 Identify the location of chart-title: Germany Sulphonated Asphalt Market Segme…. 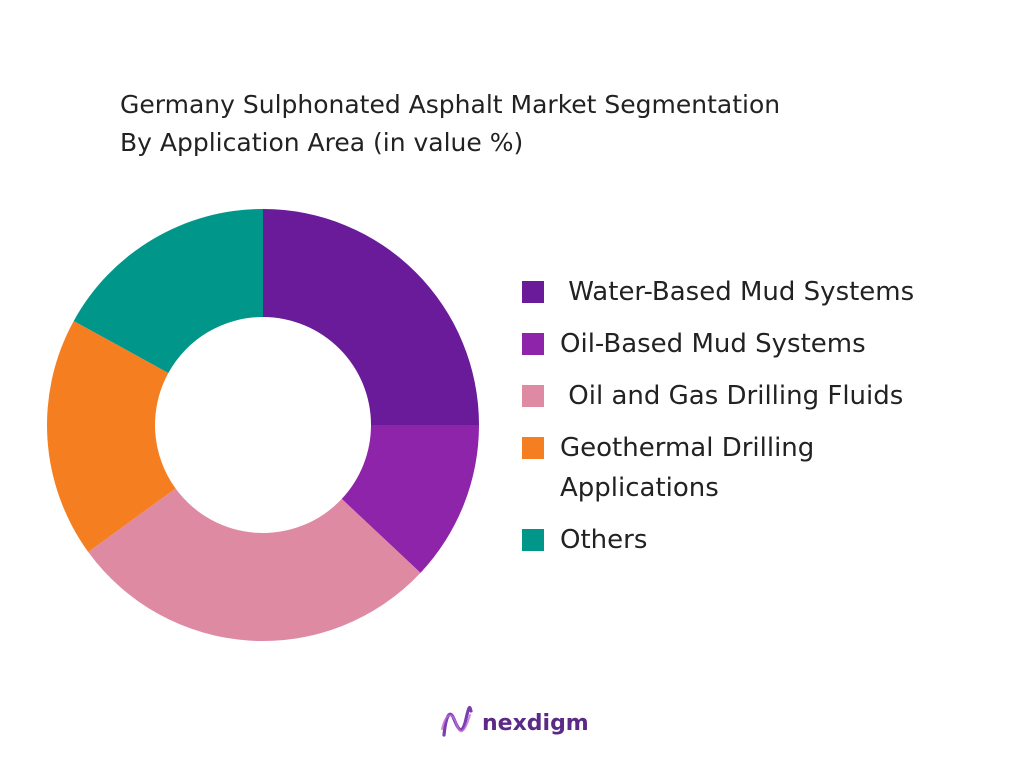
(450, 124).